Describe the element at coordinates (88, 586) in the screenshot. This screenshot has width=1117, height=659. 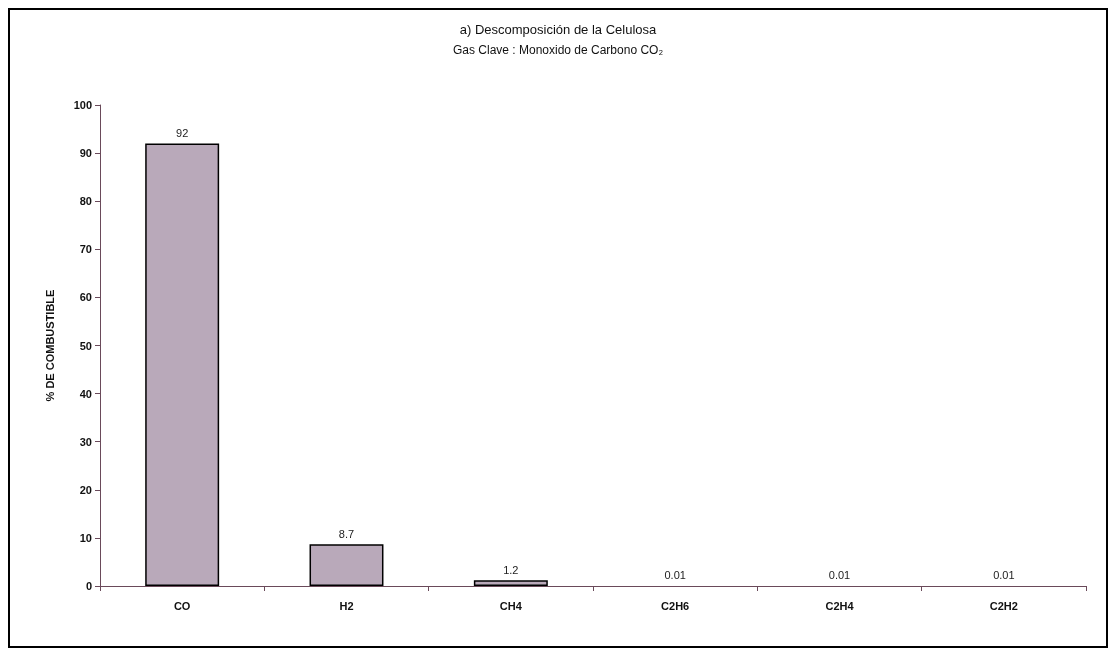
I see `y-tick-label: 0` at that location.